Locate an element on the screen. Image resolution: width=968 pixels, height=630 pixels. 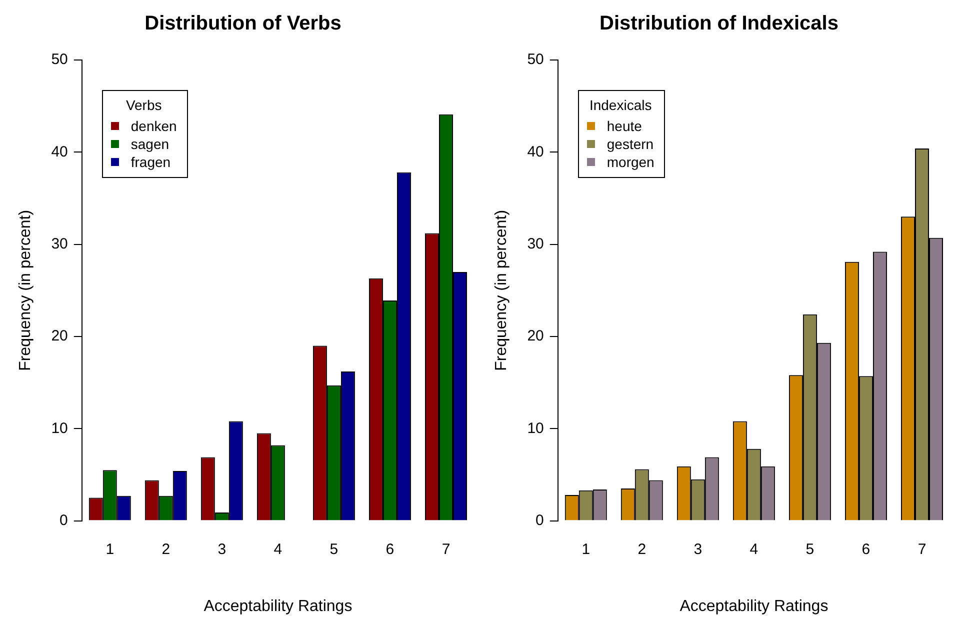
legend-label: gestern is located at coordinates (630, 144).